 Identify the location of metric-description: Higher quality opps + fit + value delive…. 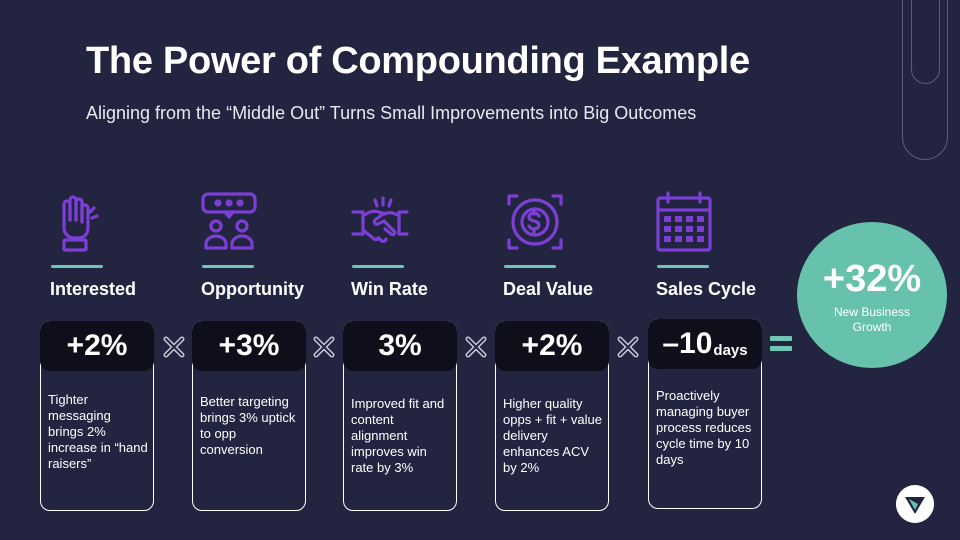
(553, 435).